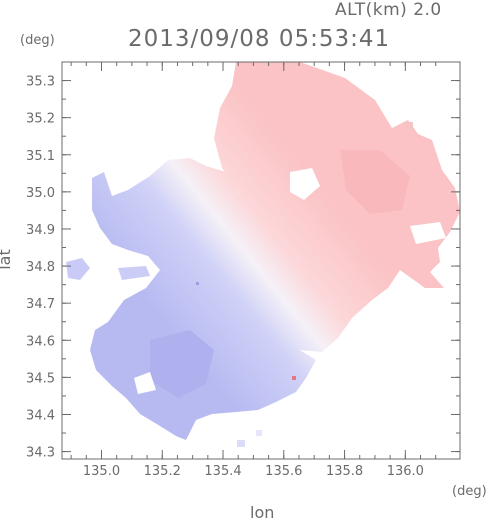 This screenshot has width=491, height=522. What do you see at coordinates (40, 267) in the screenshot?
I see `y-tick-label: 34.8` at bounding box center [40, 267].